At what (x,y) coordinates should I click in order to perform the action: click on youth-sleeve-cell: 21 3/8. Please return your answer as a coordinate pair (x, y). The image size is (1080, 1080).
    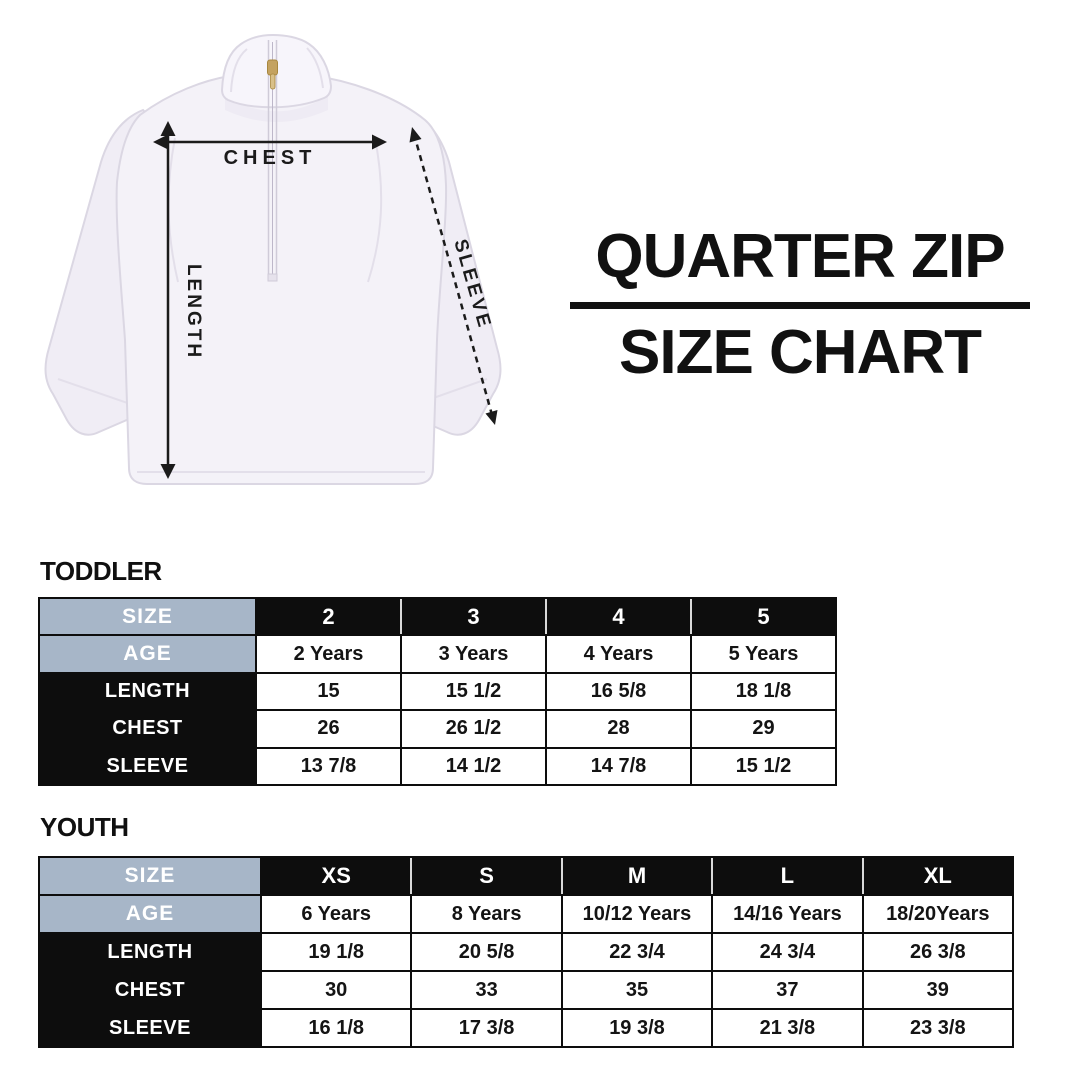
    Looking at the image, I should click on (787, 1028).